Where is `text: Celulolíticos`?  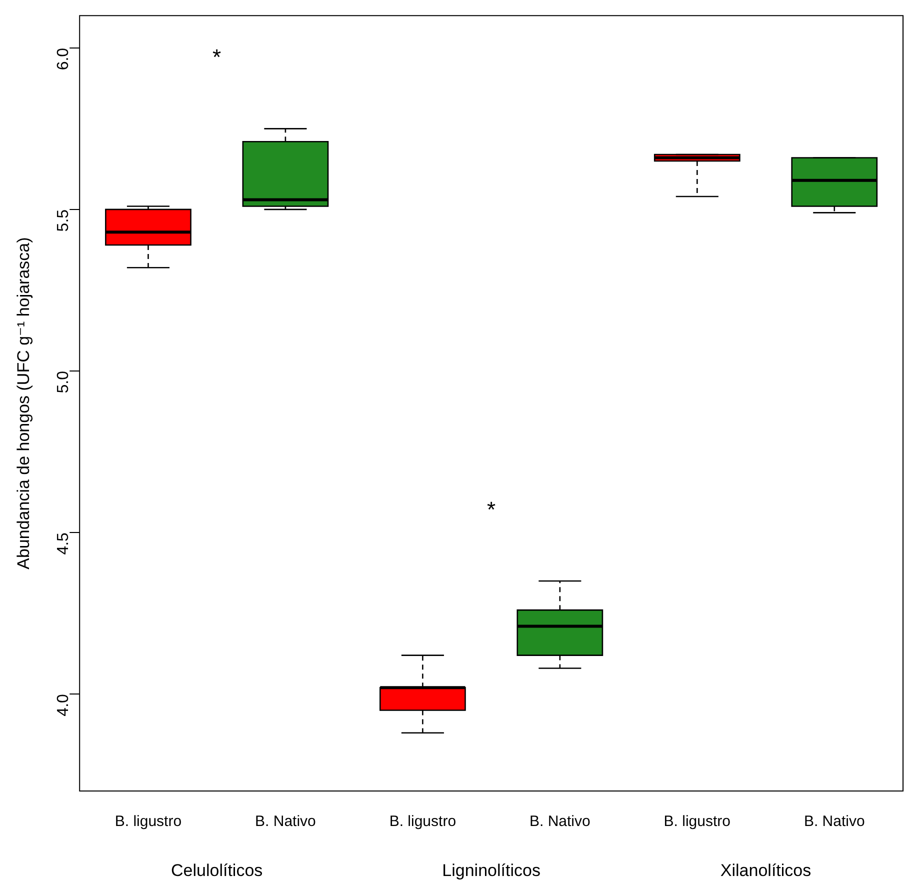 text: Celulolíticos is located at coordinates (217, 870).